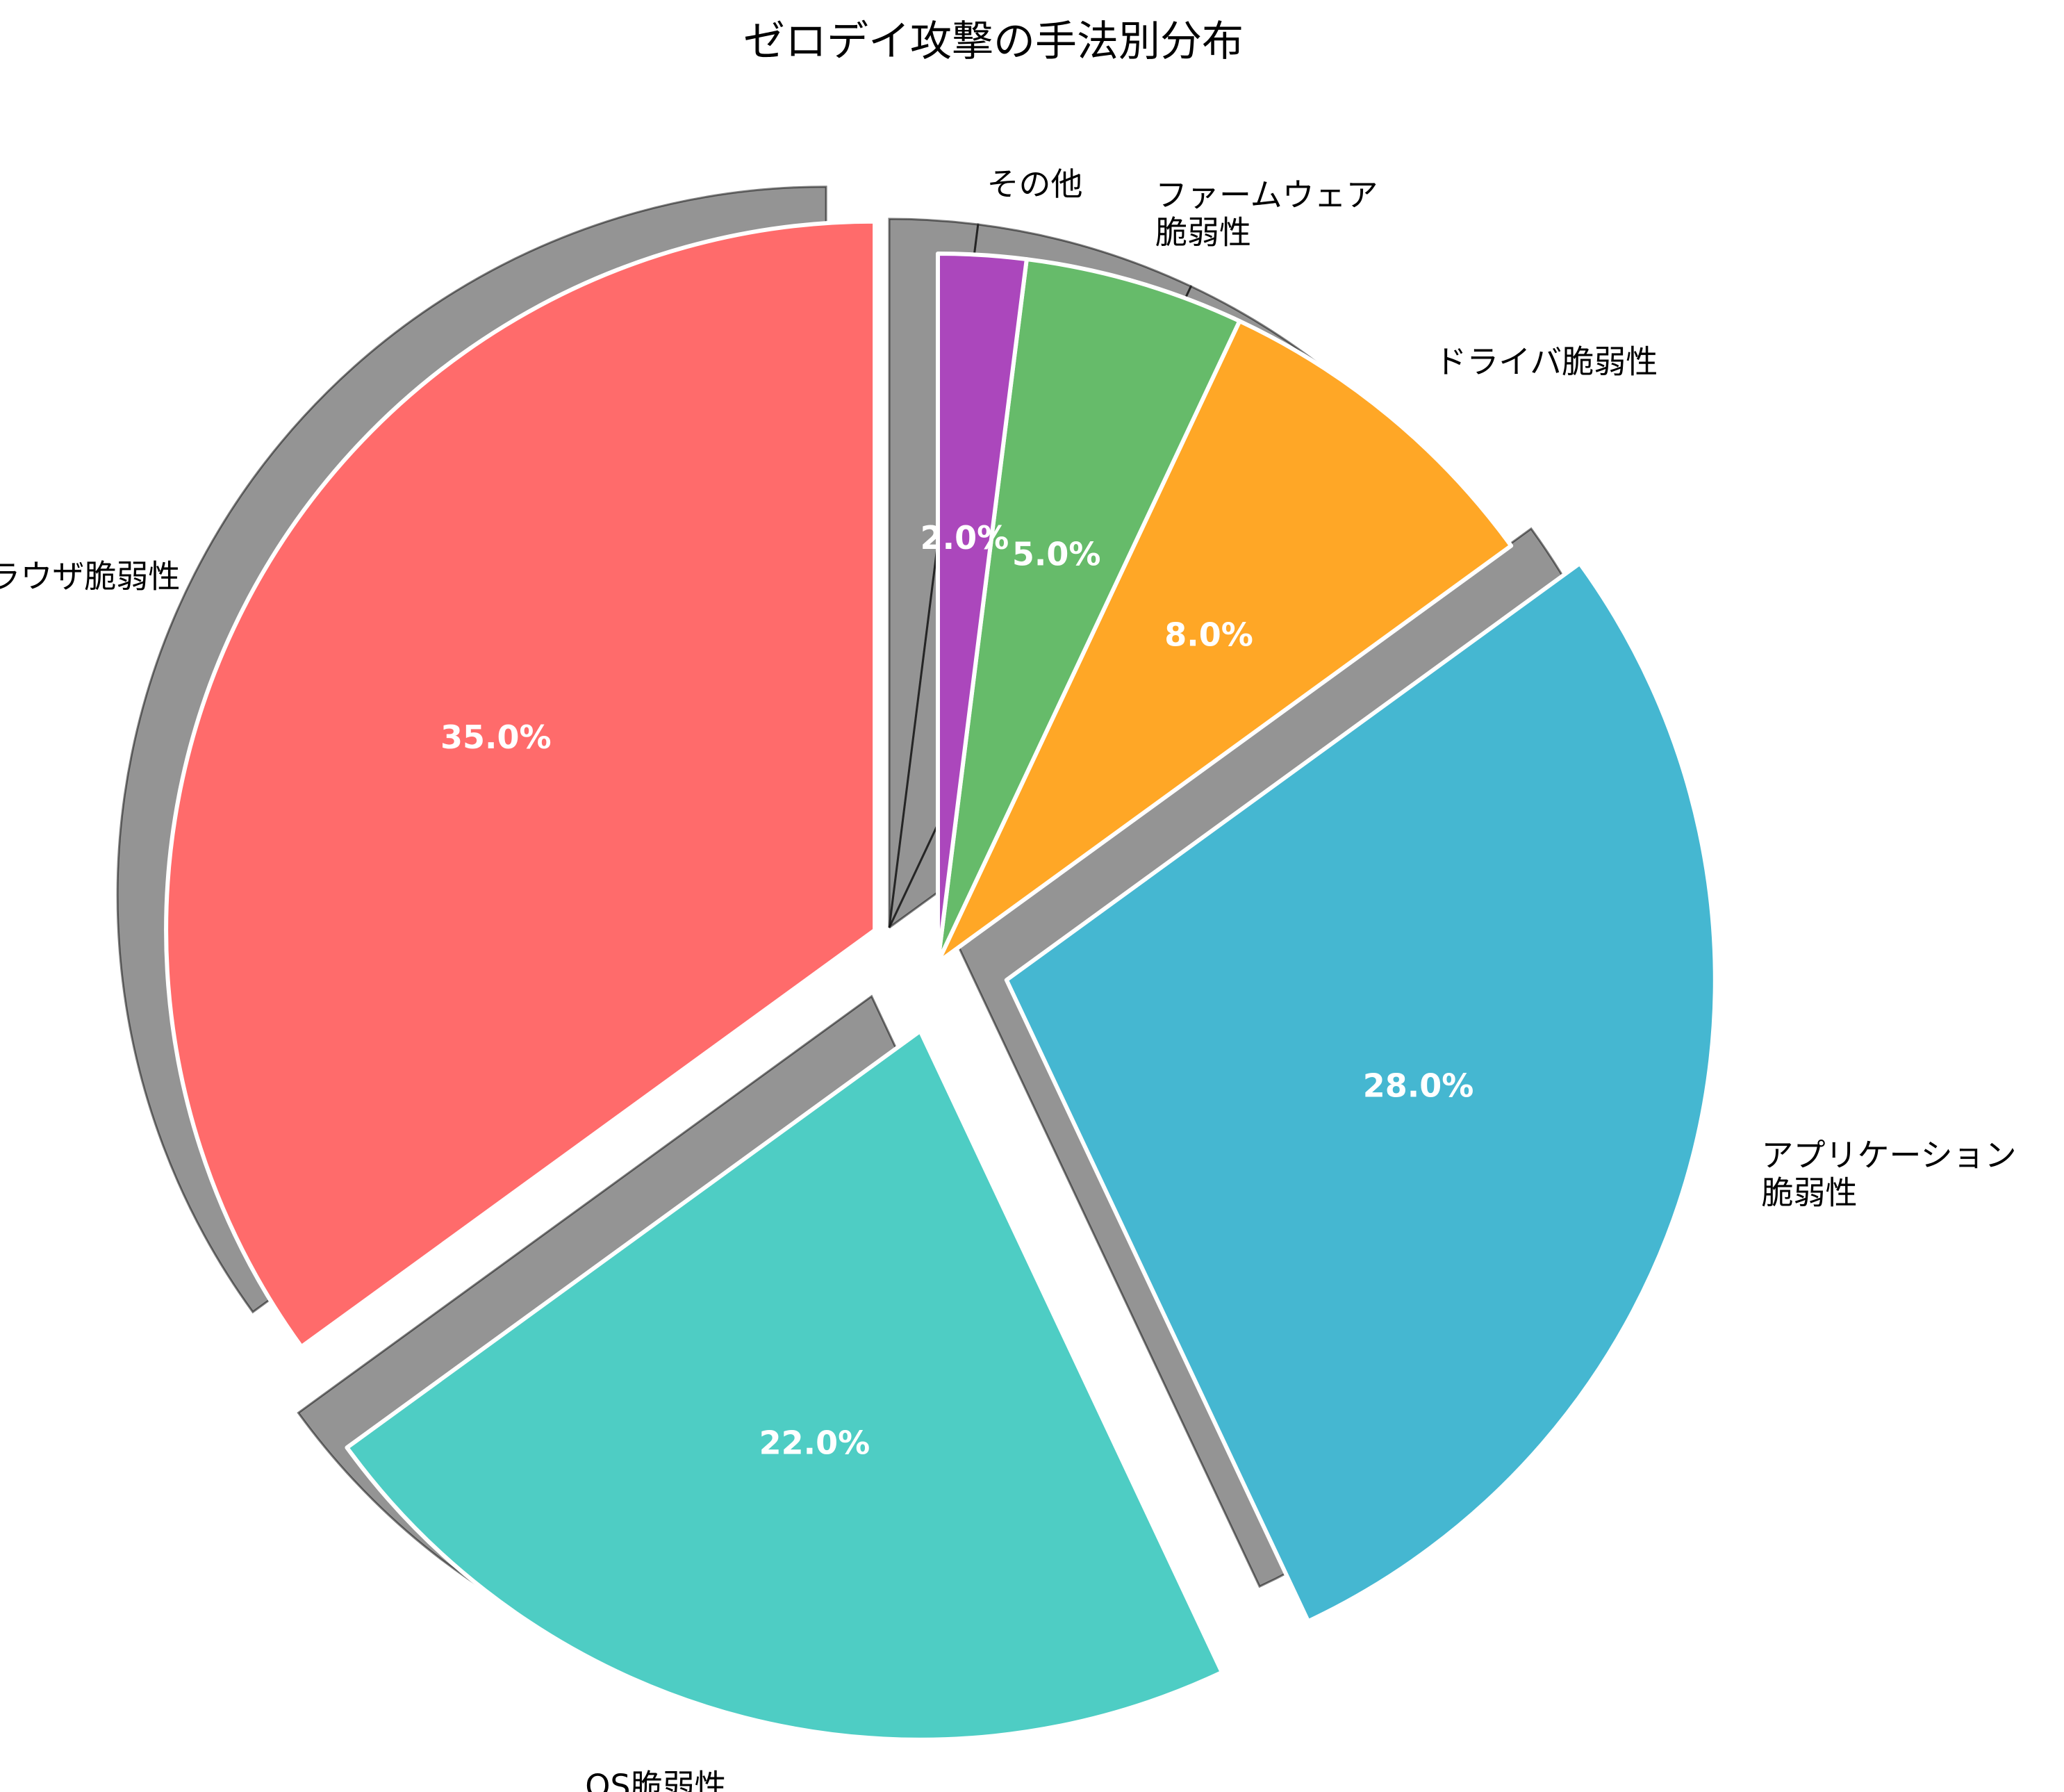 The image size is (2064, 1792). I want to click on category-label-3: ドライバ脆弱性, so click(1546, 362).